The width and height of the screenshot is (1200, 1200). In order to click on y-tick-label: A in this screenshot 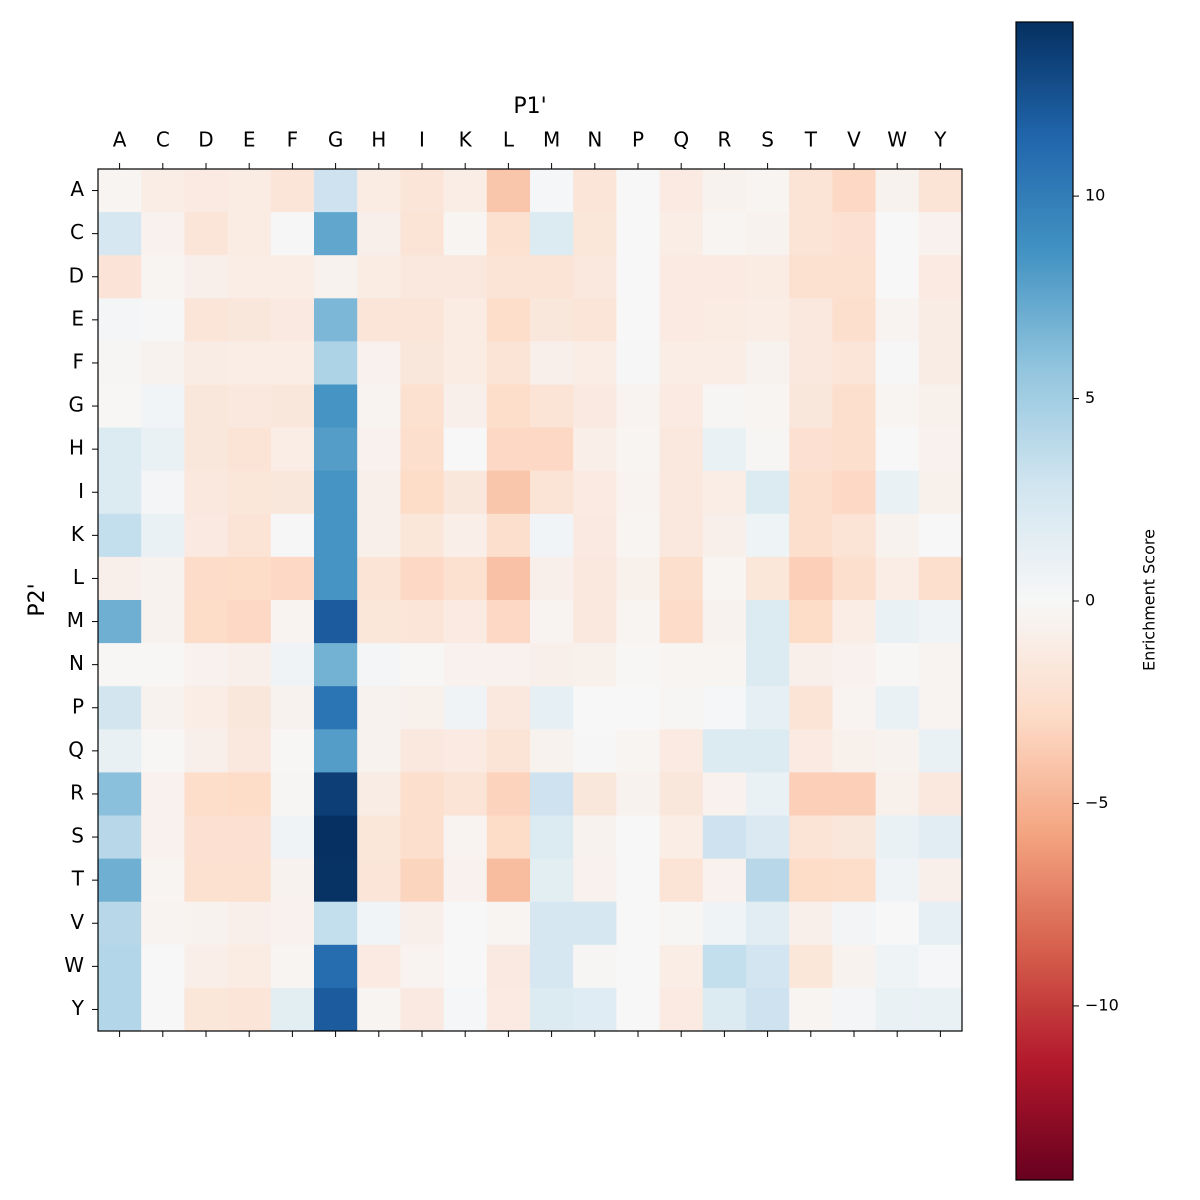, I will do `click(77, 189)`.